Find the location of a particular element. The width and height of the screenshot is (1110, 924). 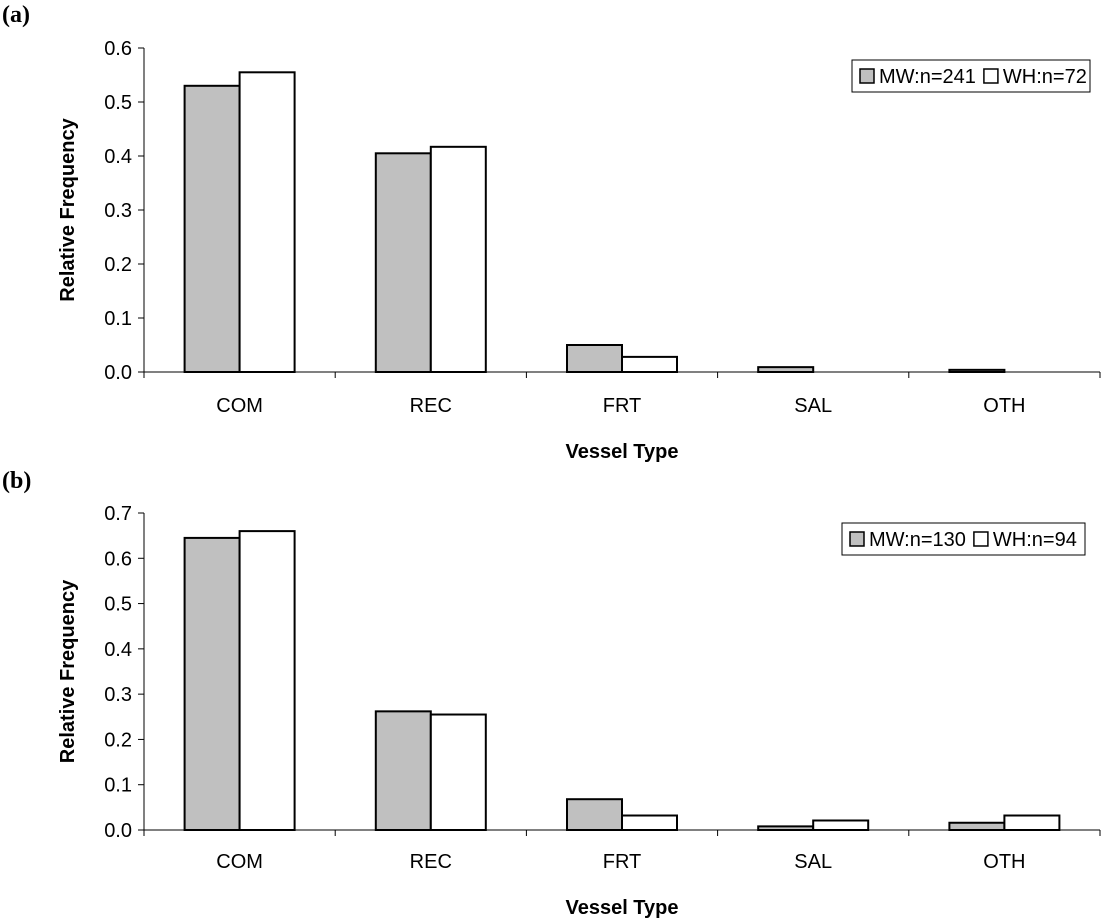

panel-label: (b) is located at coordinates (16, 481).